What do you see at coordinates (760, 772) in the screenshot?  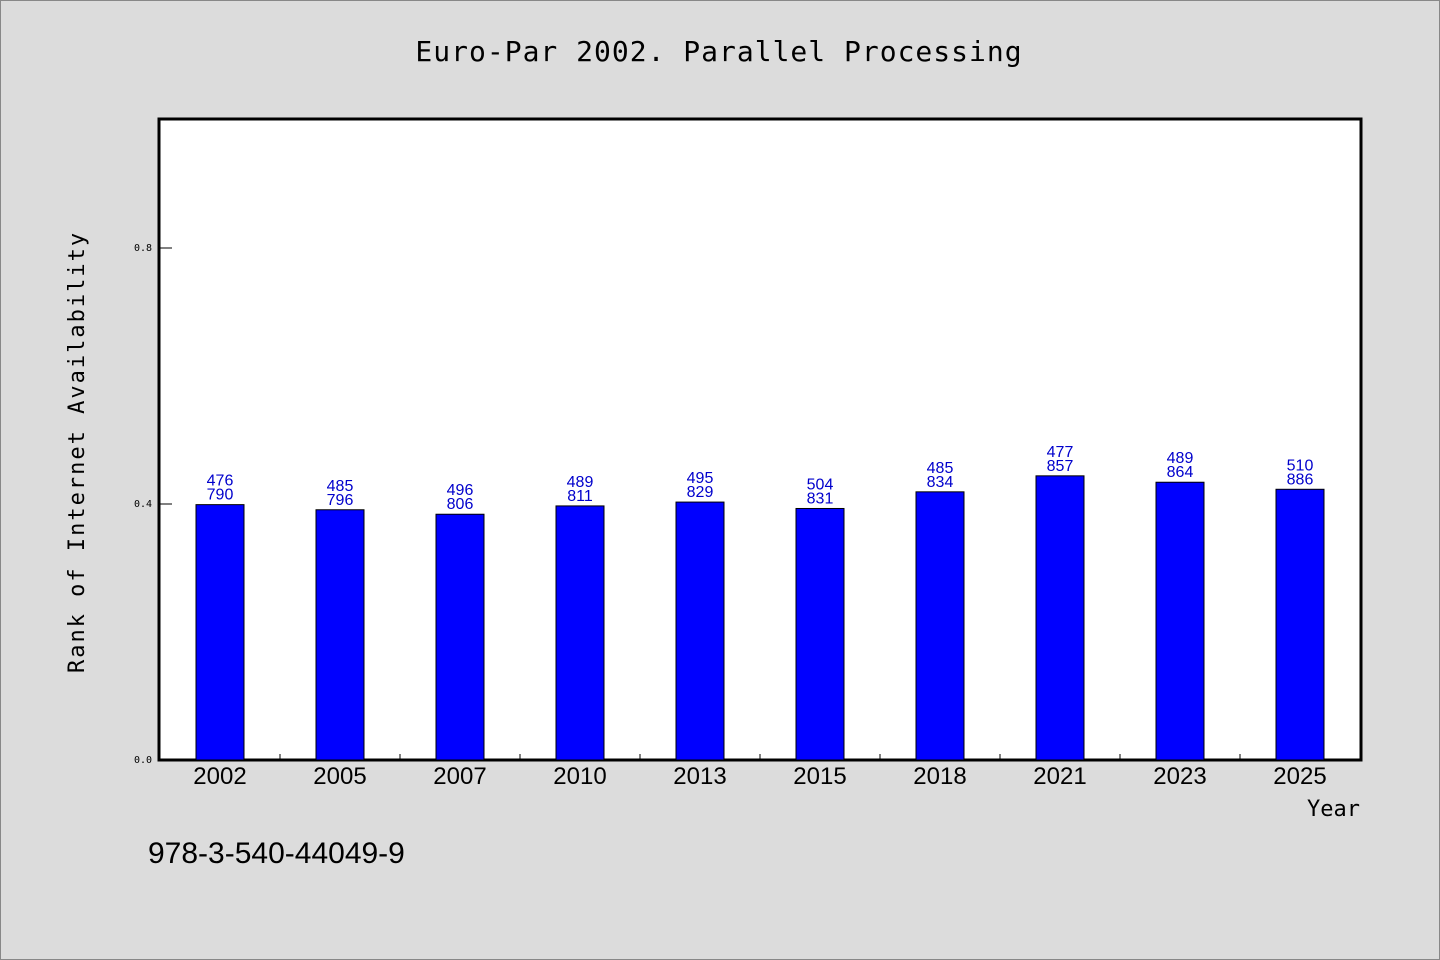 I see `x-axis: 2002 2005 2007 2010 2013 2015 2018 2021 2023 2025` at bounding box center [760, 772].